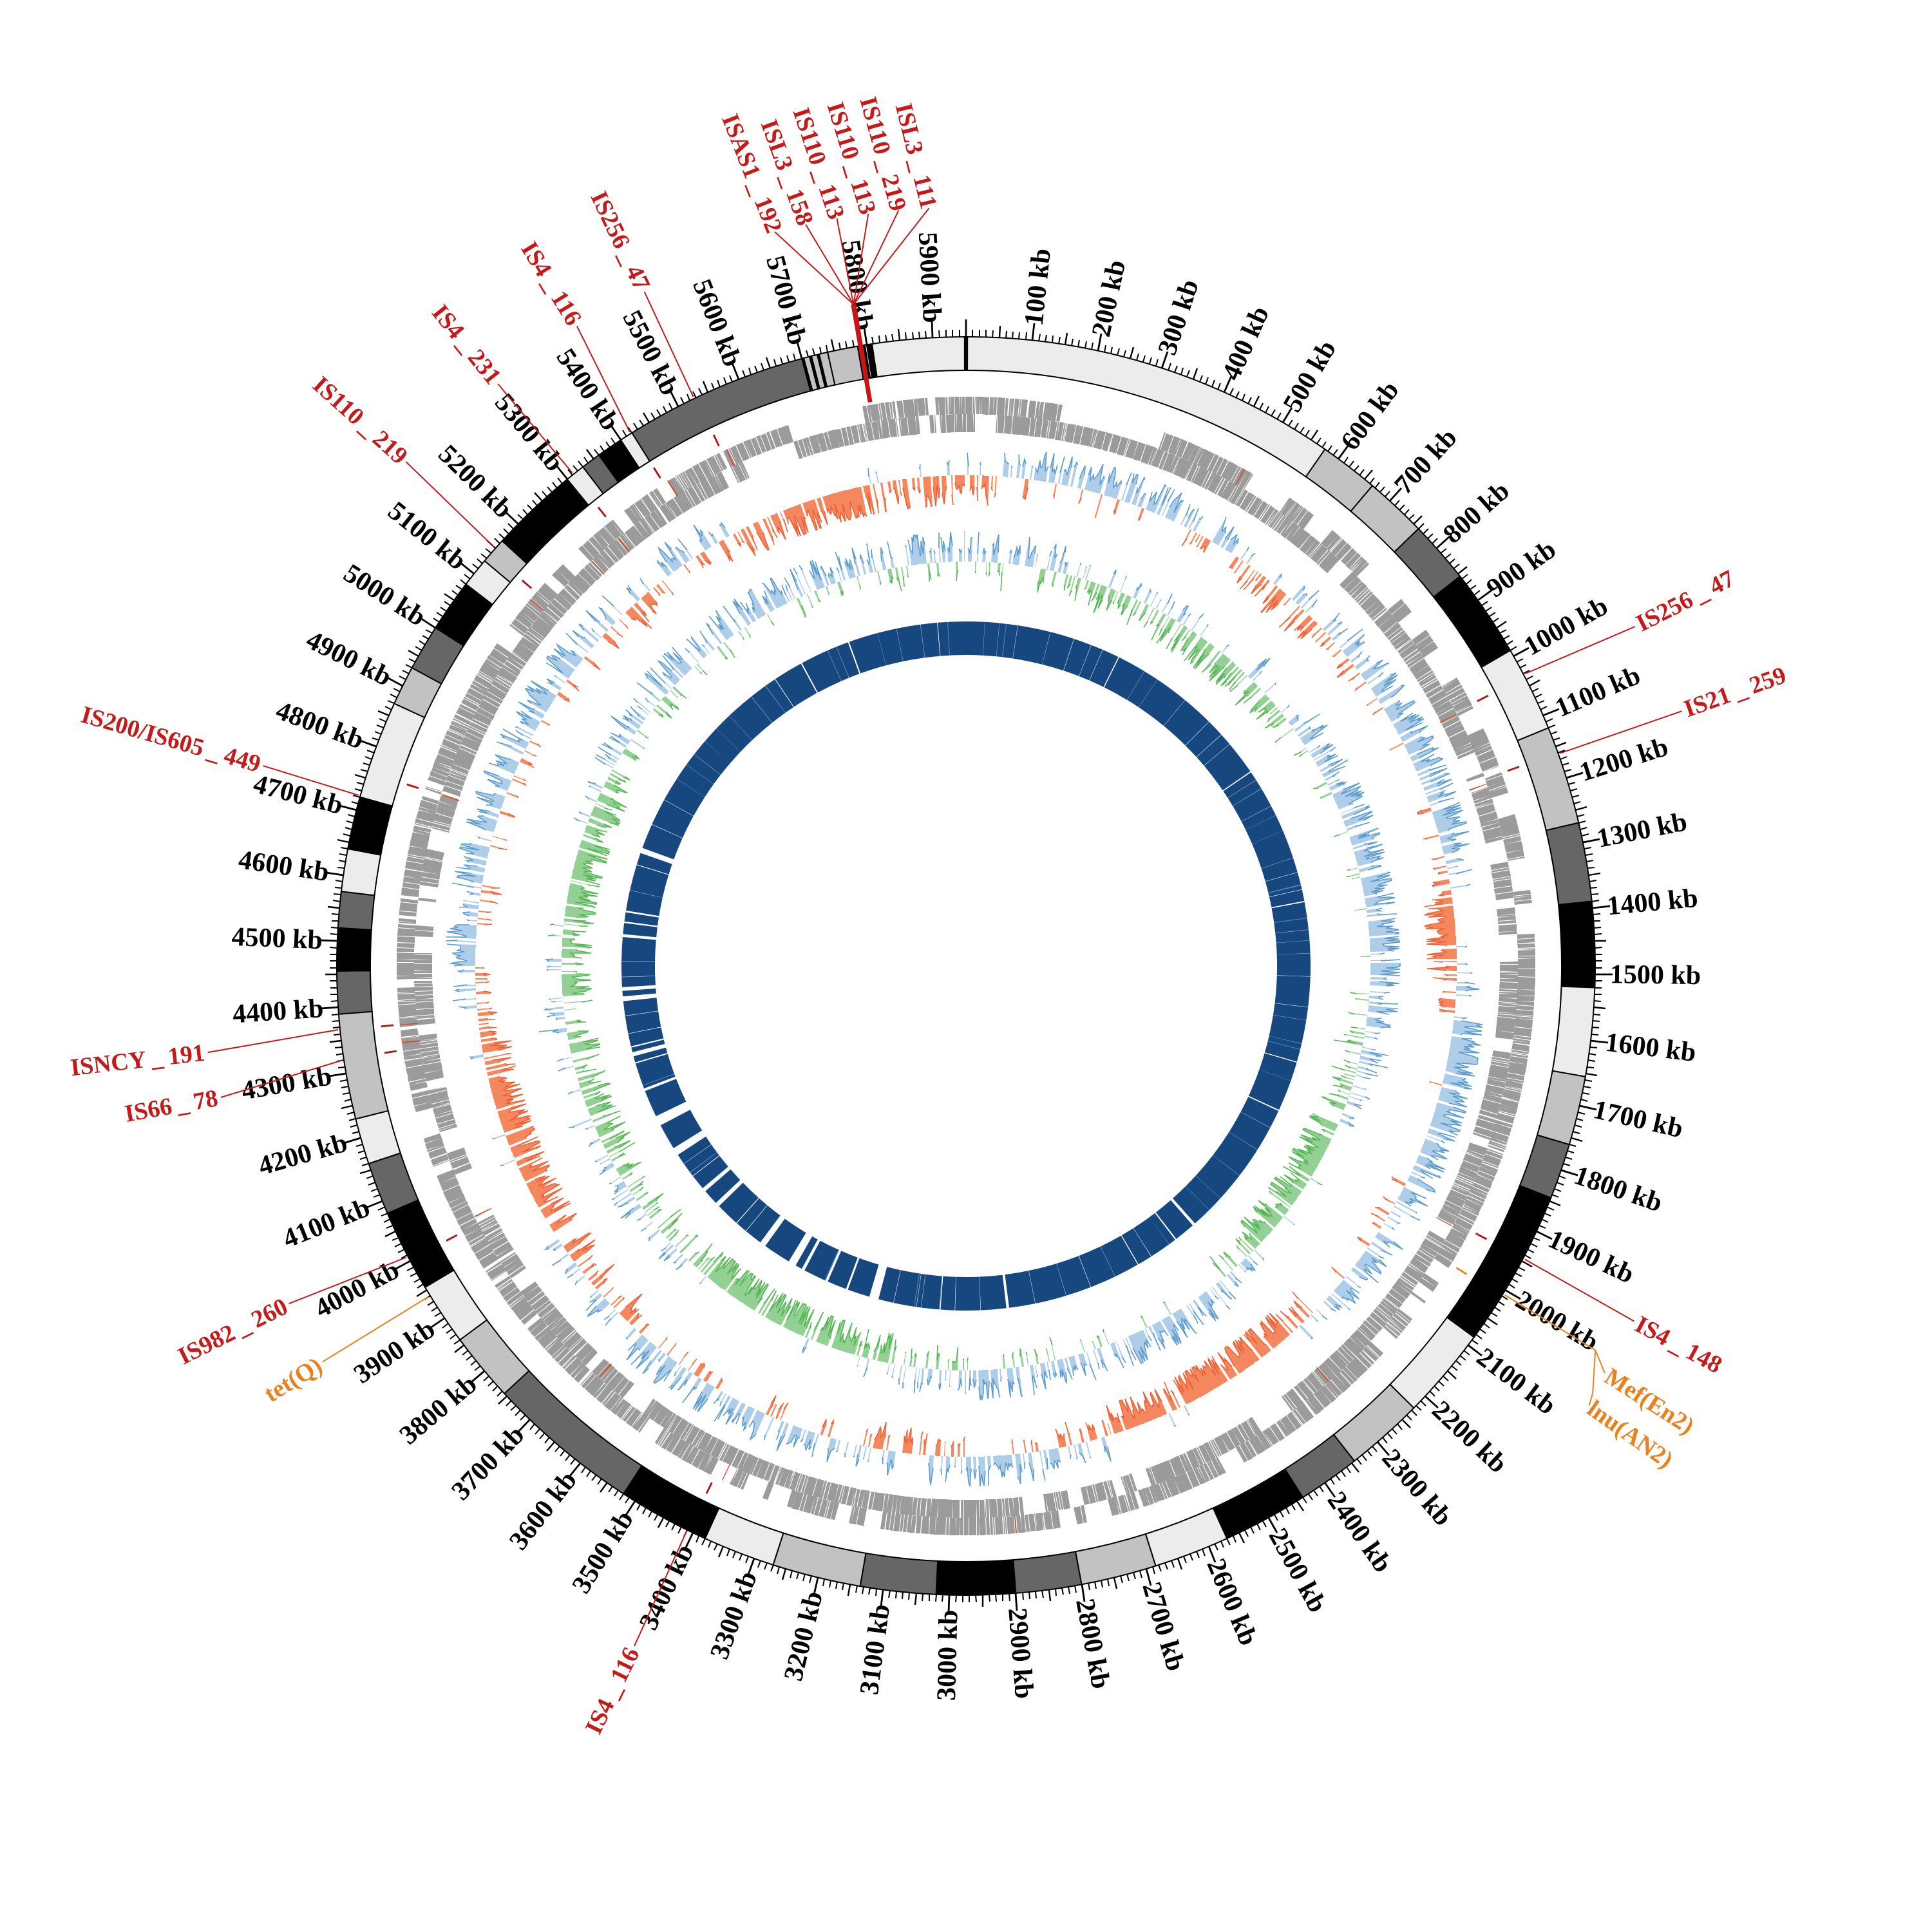 Image resolution: width=1932 pixels, height=1932 pixels. Describe the element at coordinates (278, 1011) in the screenshot. I see `svg-text: 4400 kb` at that location.